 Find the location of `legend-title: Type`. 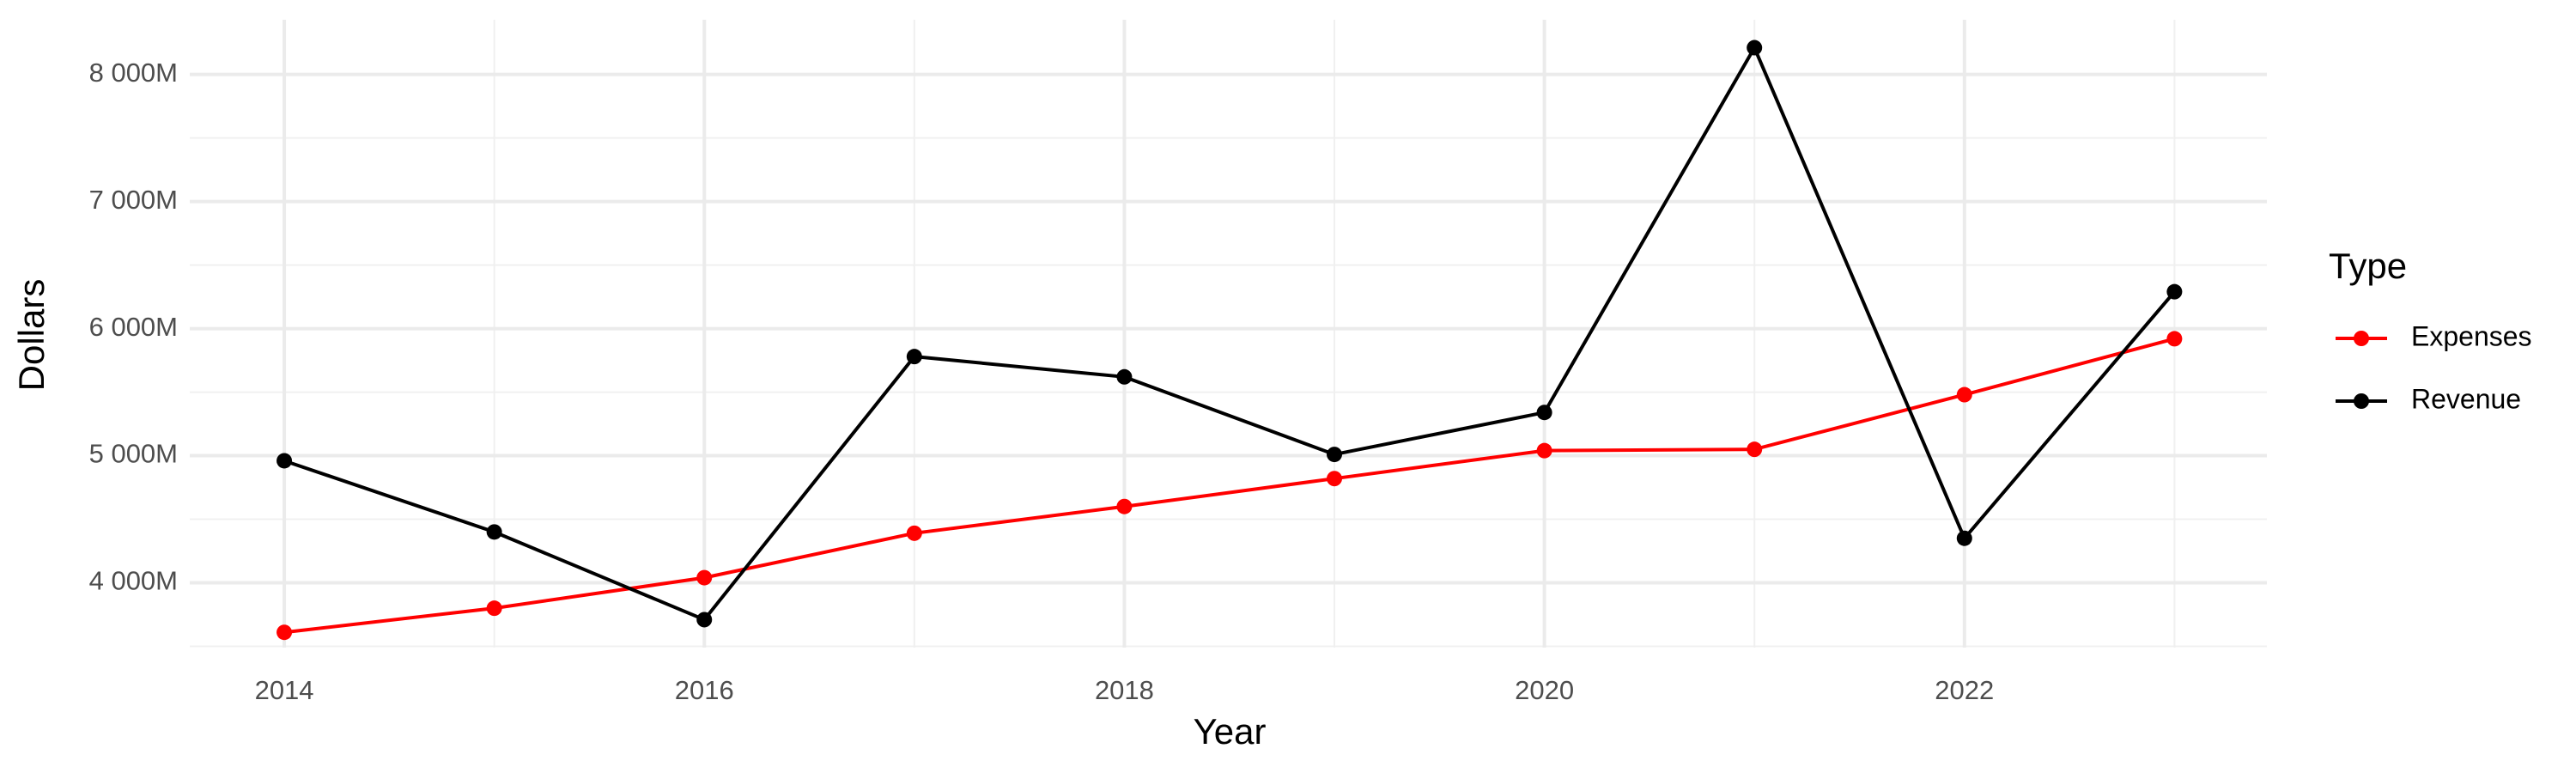

legend-title: Type is located at coordinates (2368, 266).